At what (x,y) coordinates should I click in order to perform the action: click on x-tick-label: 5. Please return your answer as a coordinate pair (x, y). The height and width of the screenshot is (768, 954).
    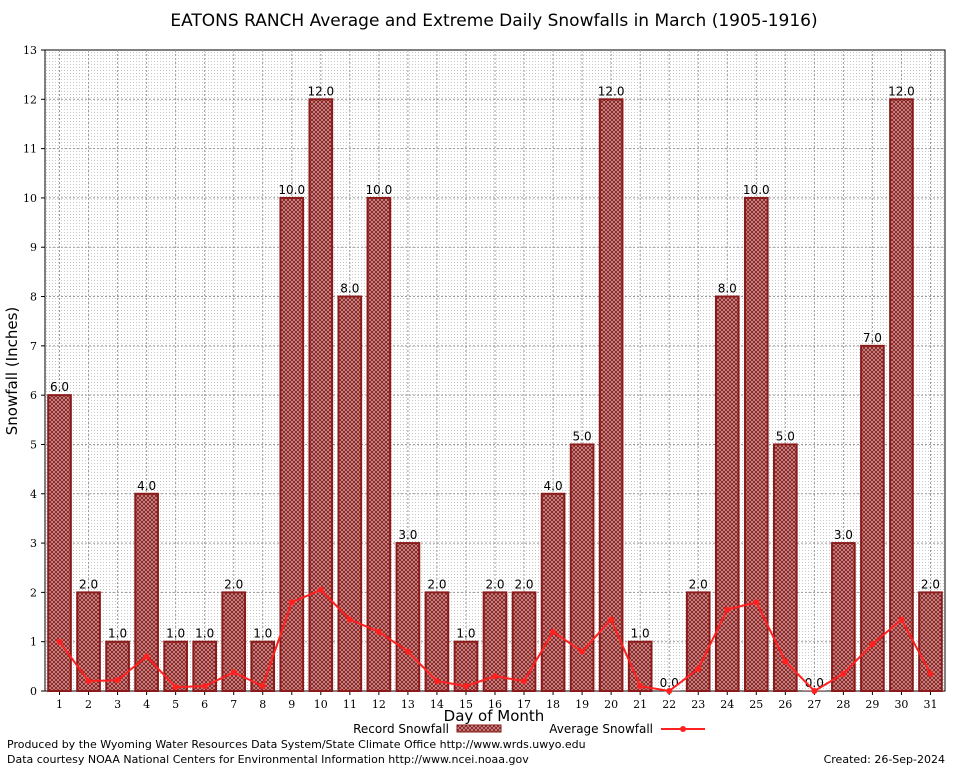
    Looking at the image, I should click on (175, 704).